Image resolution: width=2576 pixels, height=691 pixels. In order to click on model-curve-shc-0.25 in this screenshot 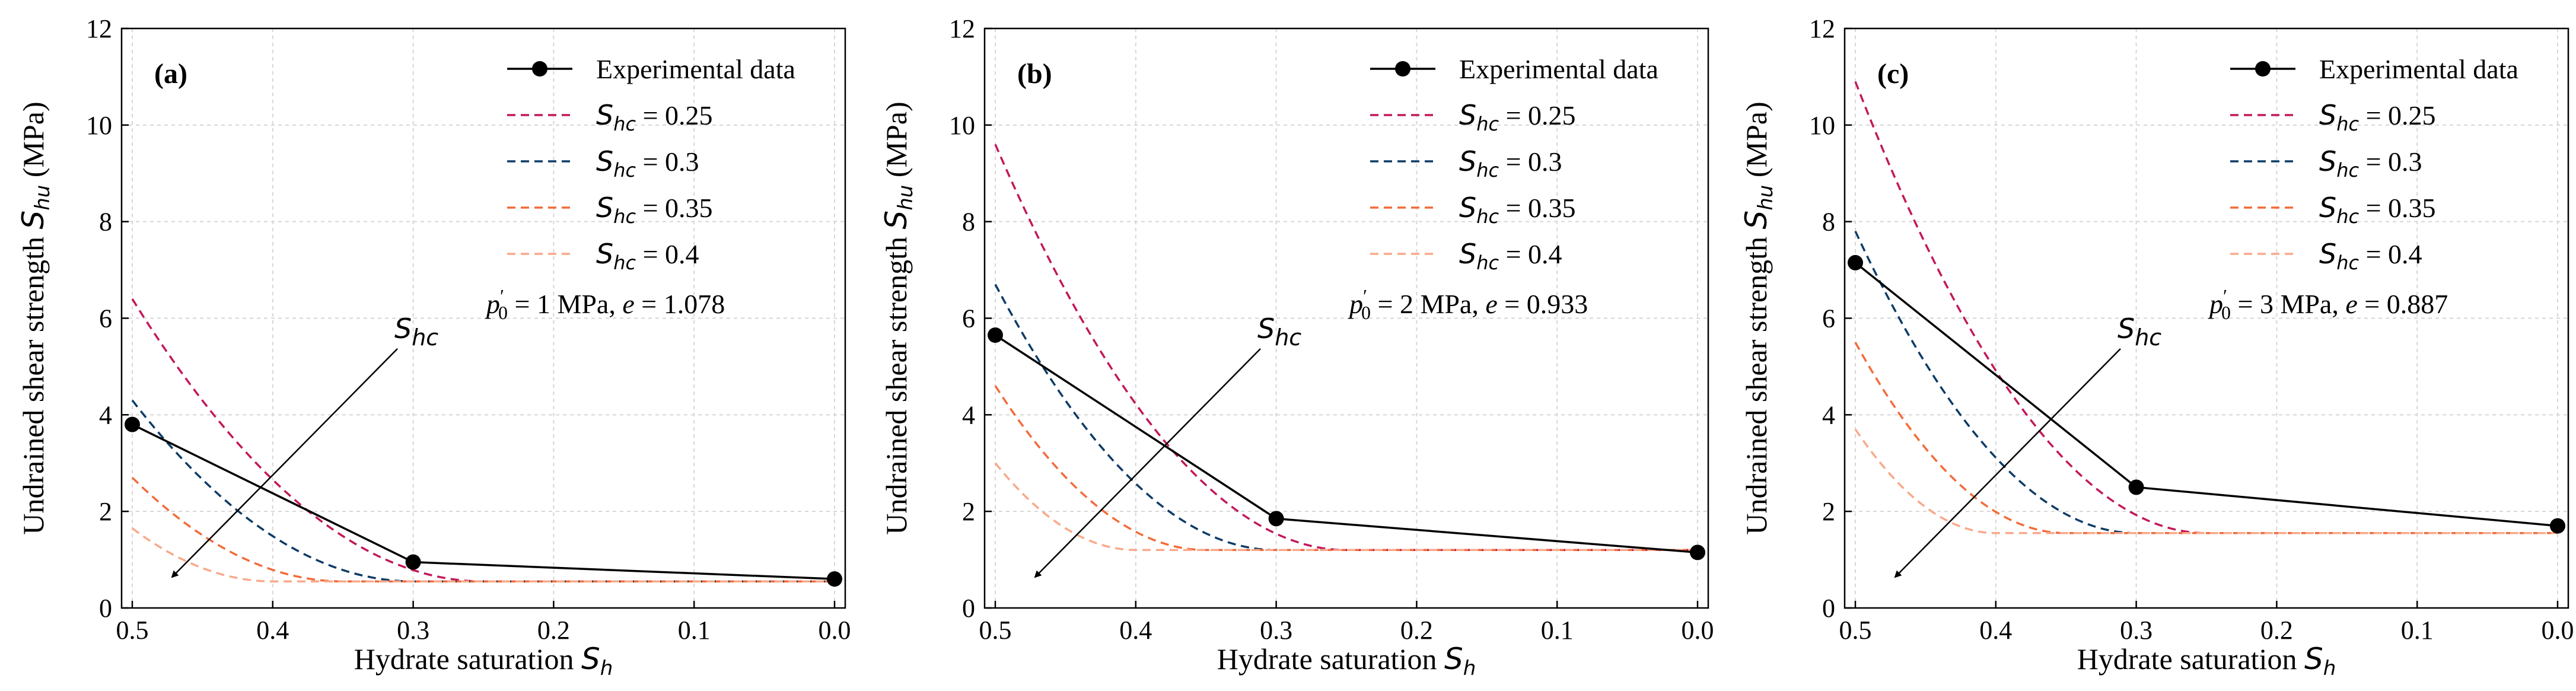, I will do `click(483, 440)`.